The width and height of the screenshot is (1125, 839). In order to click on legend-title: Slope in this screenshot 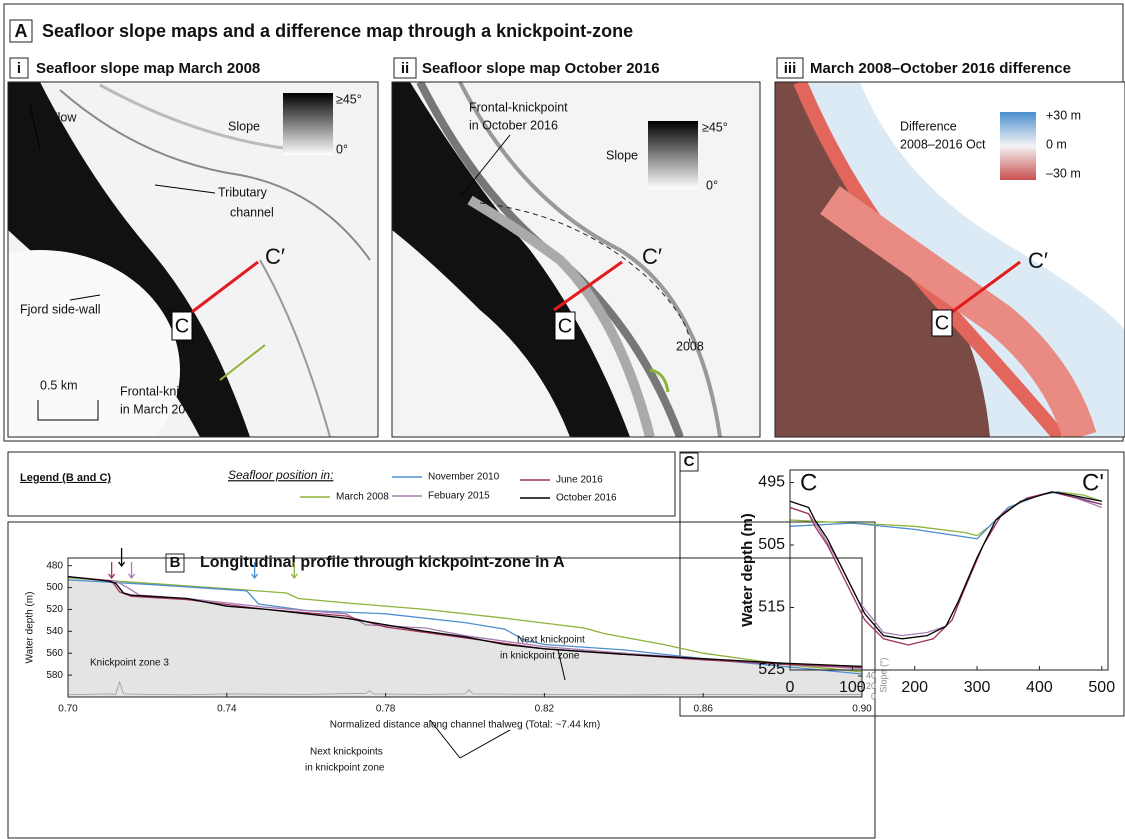, I will do `click(244, 126)`.